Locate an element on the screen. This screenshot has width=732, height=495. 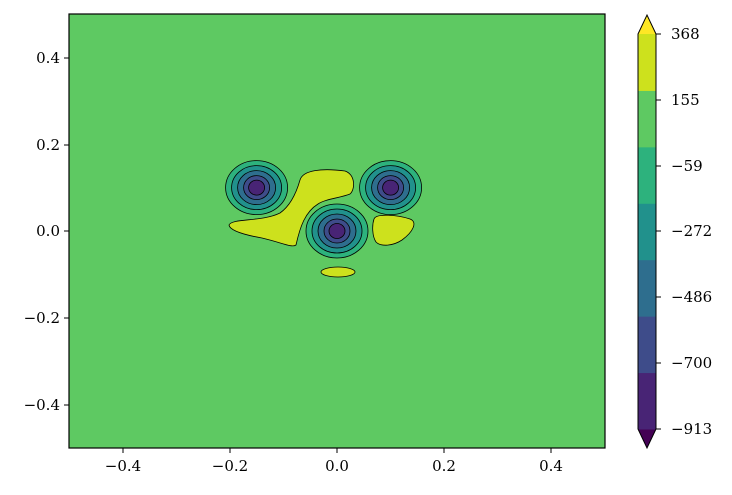
max-region-bottom is located at coordinates (338, 272).